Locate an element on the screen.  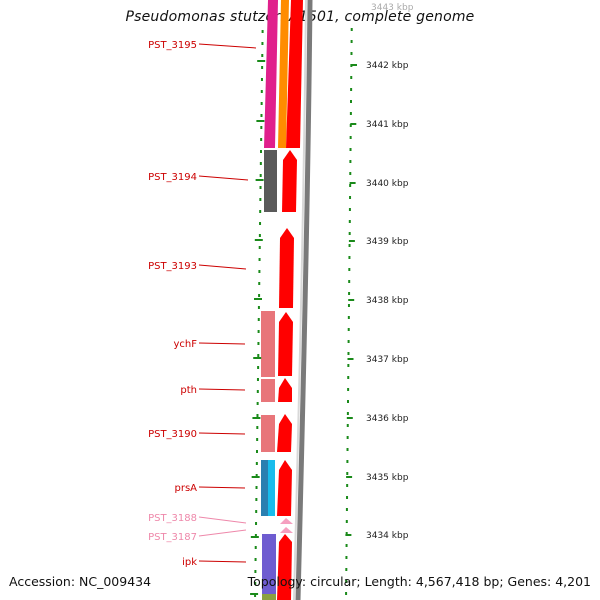
scale-tick-label: 3435 kbp is located at coordinates (387, 478).